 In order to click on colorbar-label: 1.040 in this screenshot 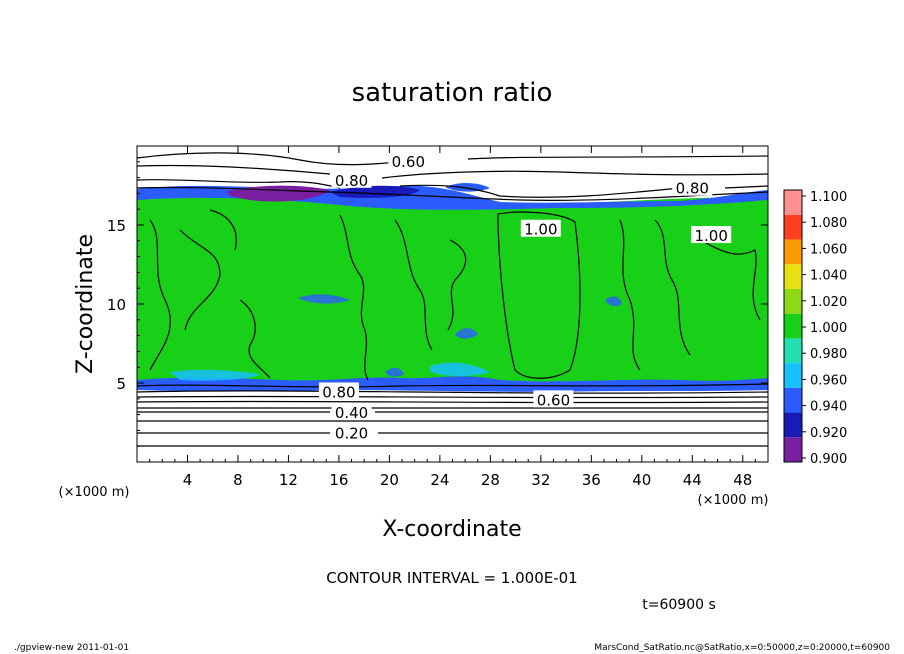, I will do `click(828, 276)`.